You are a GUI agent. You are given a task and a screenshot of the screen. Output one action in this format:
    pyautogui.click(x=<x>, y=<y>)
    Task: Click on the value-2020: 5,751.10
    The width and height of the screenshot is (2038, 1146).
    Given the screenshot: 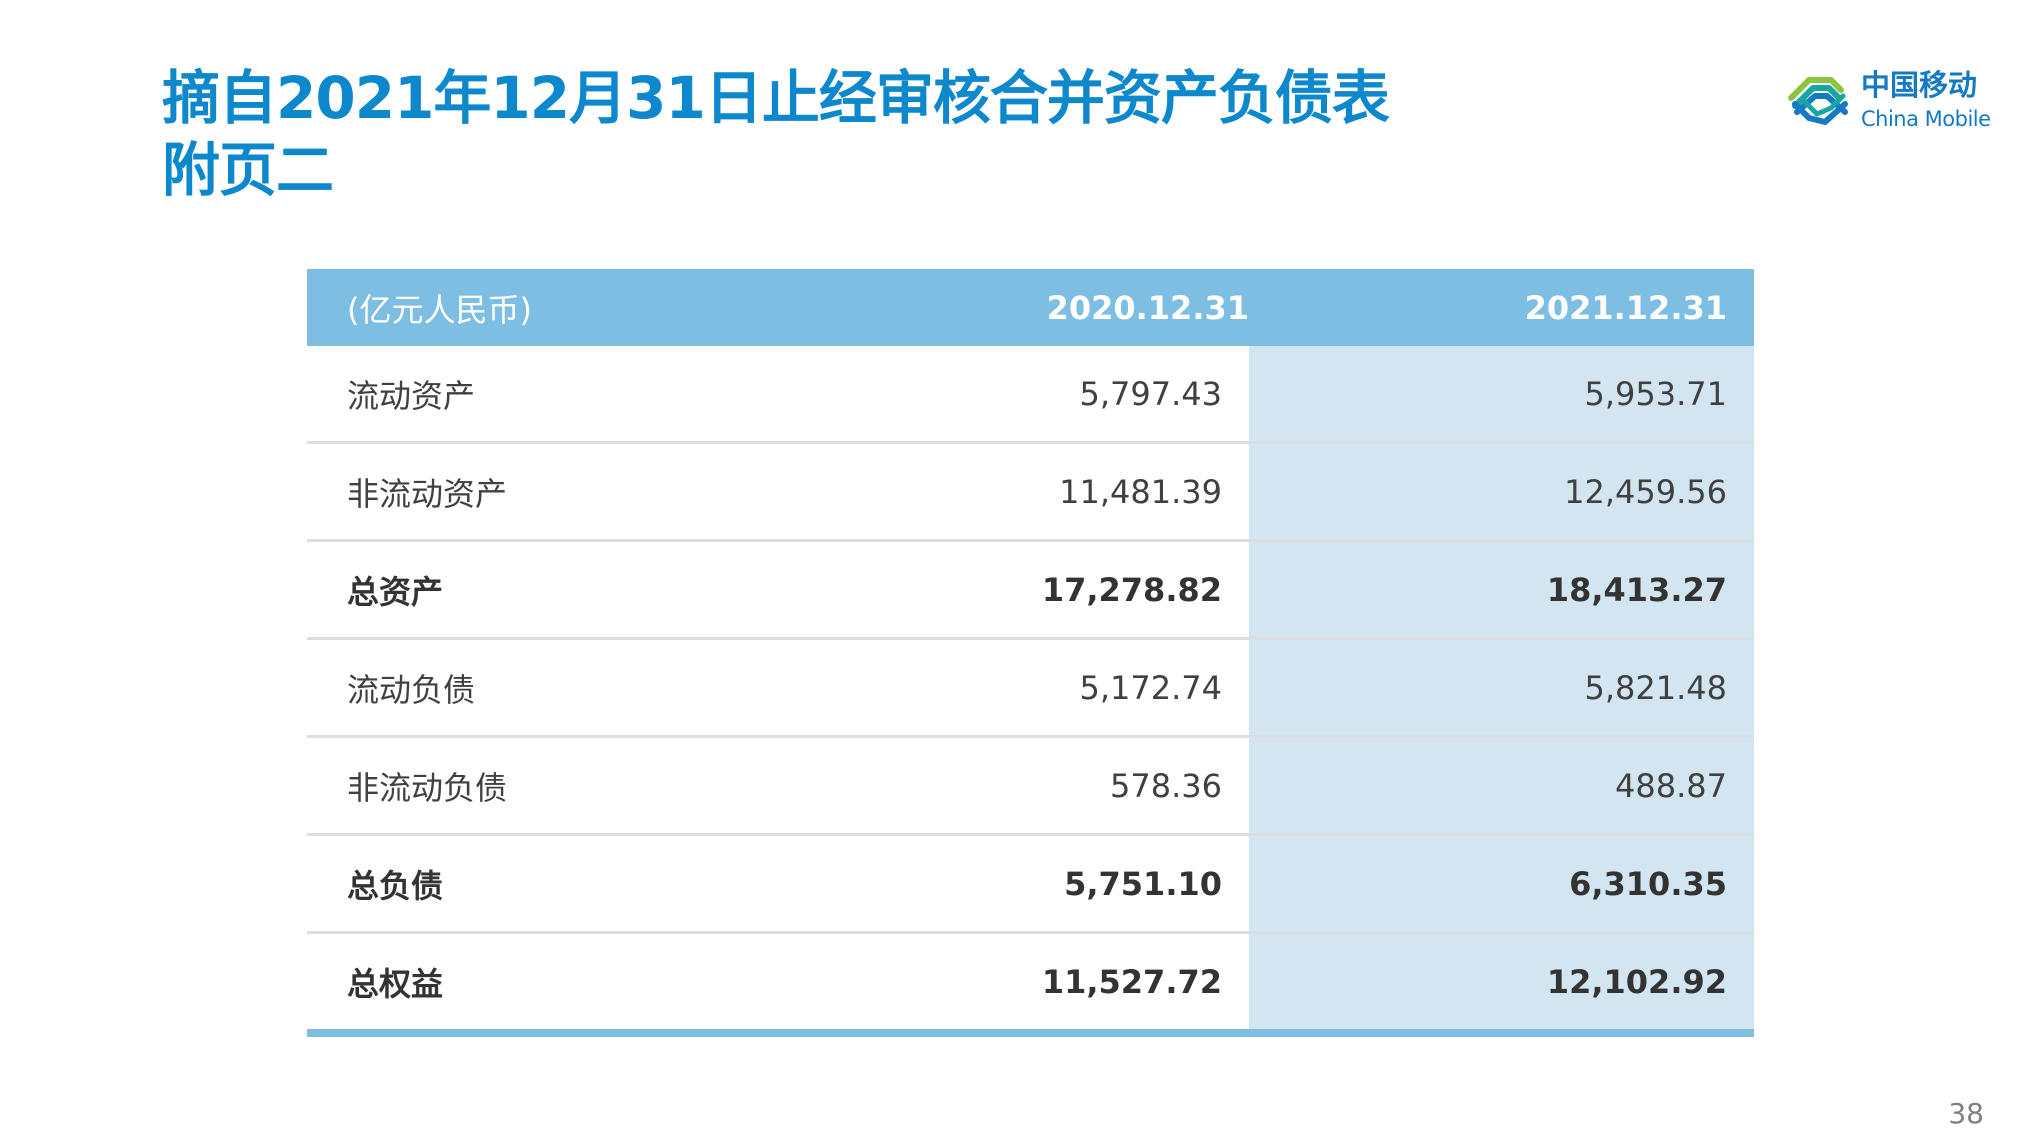 What is the action you would take?
    pyautogui.click(x=1143, y=883)
    